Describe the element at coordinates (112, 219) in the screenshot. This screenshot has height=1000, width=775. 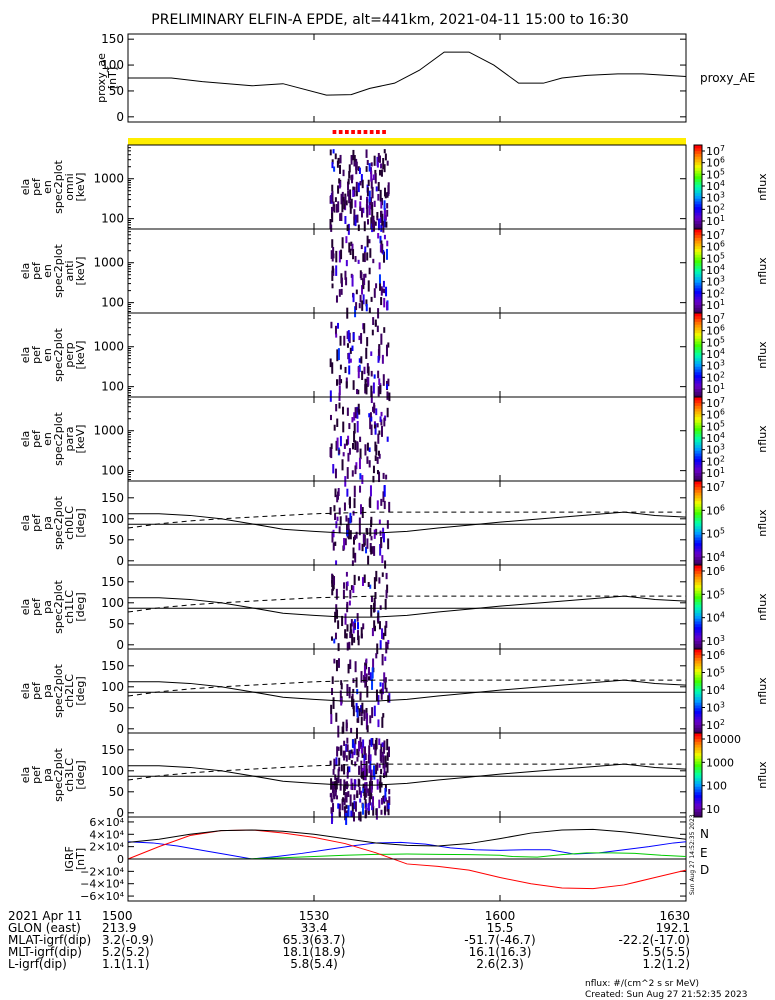
I see `panel-2-ytick-label-0: 100` at that location.